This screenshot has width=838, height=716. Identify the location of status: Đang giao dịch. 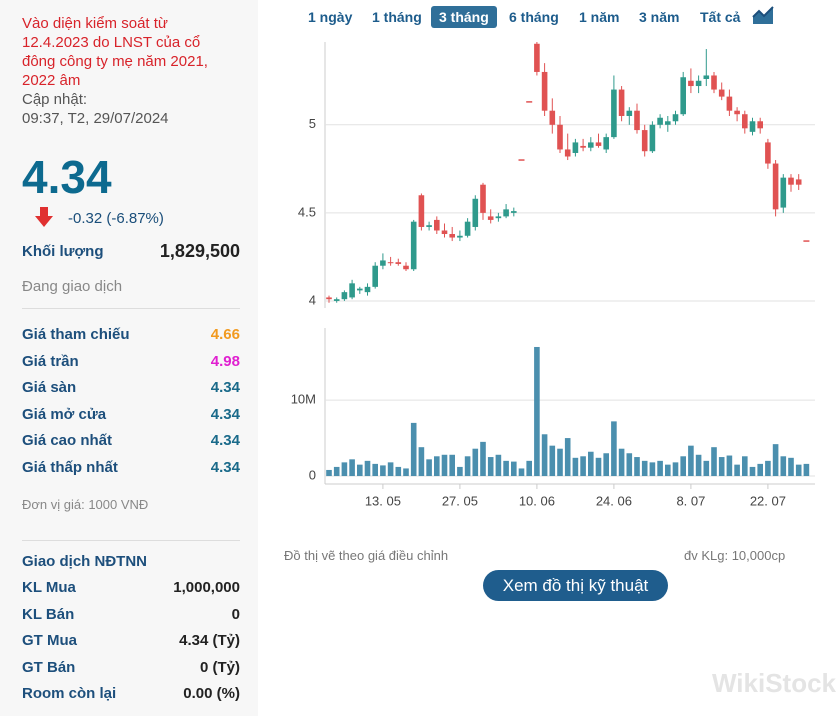
(72, 286).